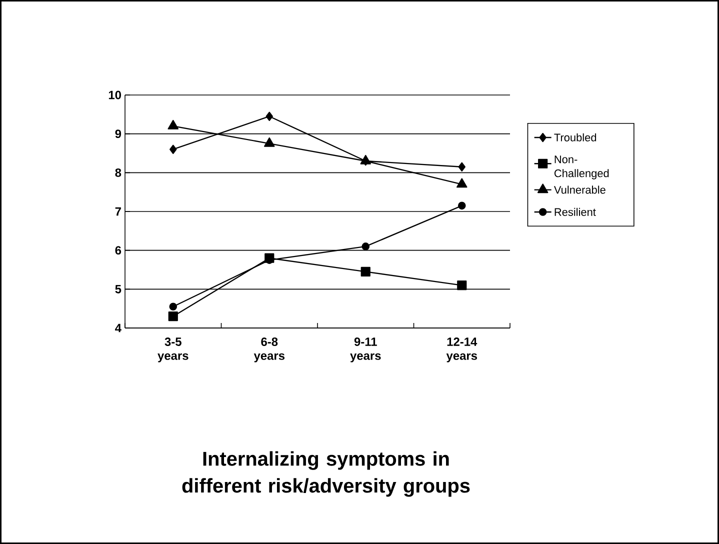 This screenshot has height=544, width=719. I want to click on legend-label: Non-Challenged, so click(581, 168).